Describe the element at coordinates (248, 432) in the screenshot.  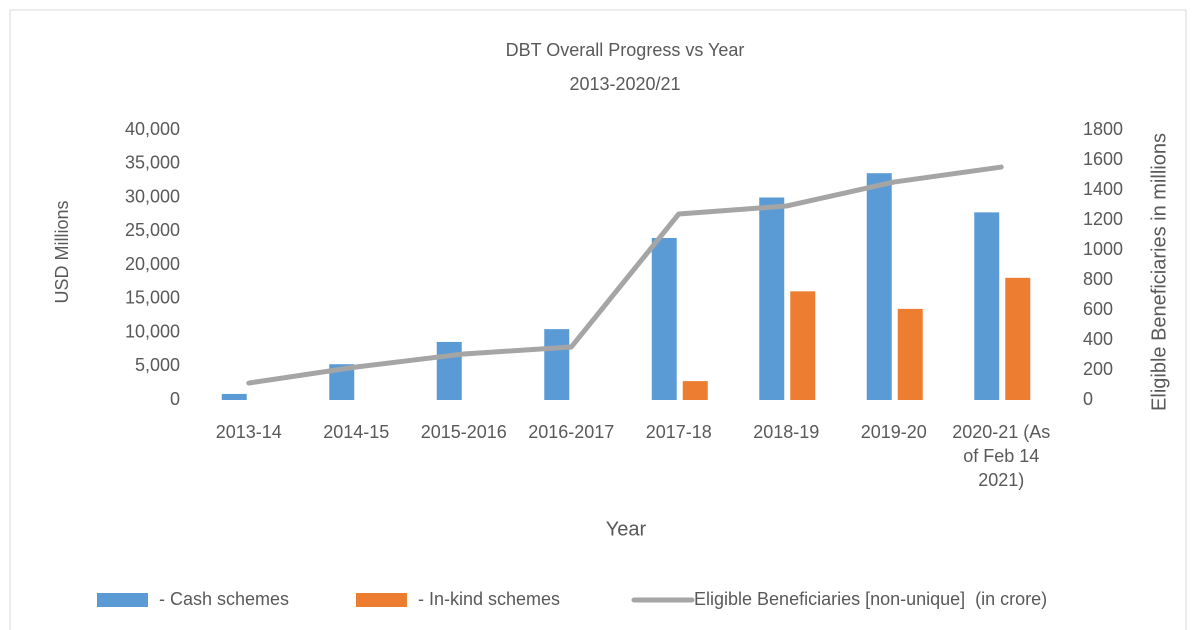
I see `x-tick-label: 2013-14` at that location.